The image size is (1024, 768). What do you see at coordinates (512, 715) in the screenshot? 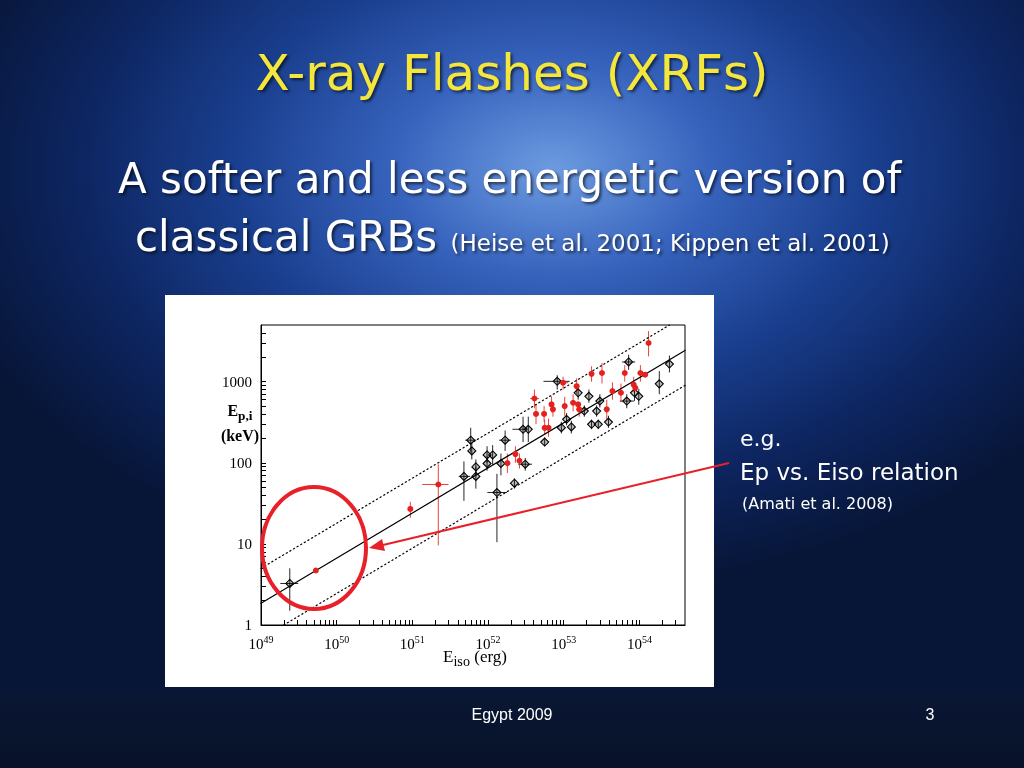
I see `text: Egypt 2009` at bounding box center [512, 715].